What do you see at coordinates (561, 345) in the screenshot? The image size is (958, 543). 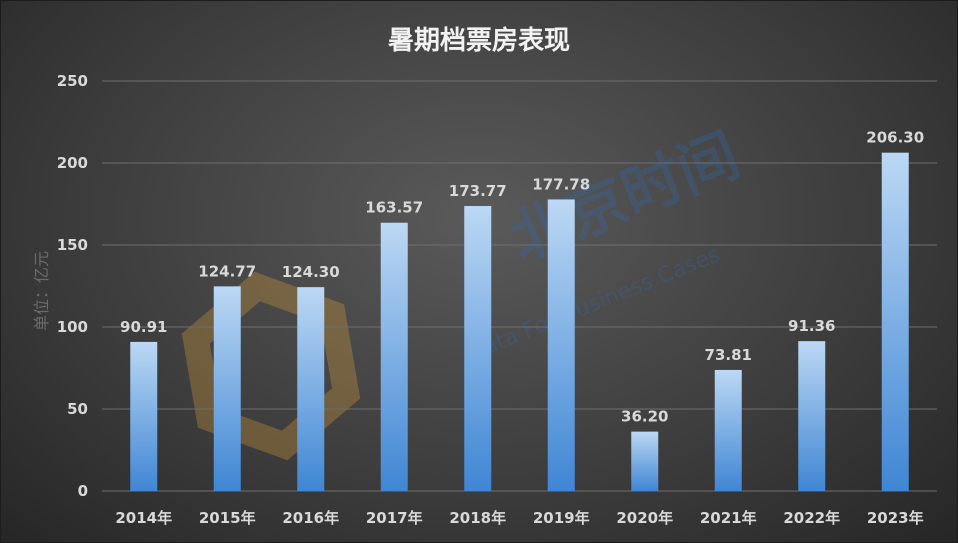 I see `bar-2019年` at bounding box center [561, 345].